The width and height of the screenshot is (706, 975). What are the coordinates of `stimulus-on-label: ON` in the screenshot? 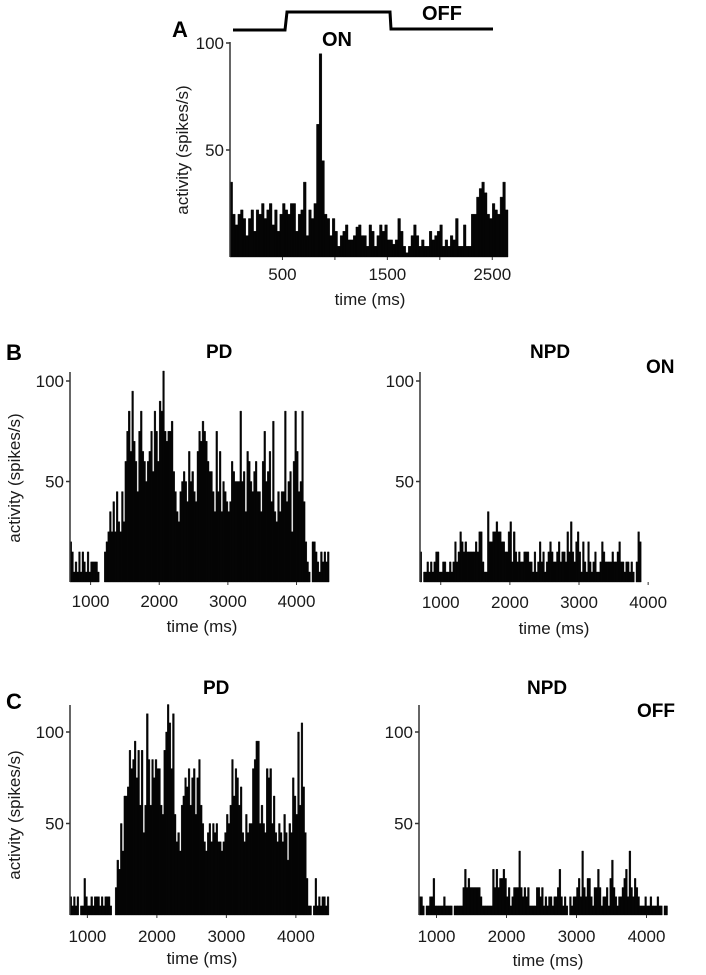 It's located at (337, 40).